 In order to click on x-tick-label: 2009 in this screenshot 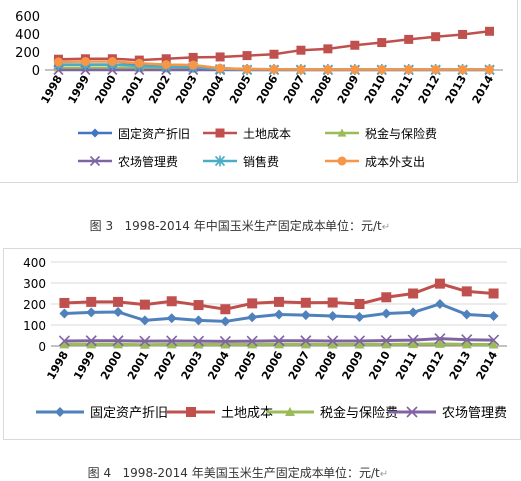, I will do `click(348, 89)`.